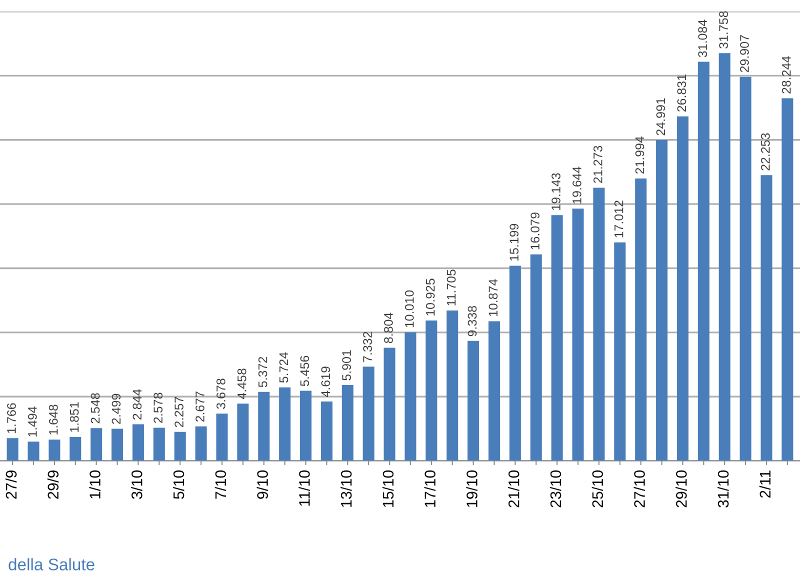  Describe the element at coordinates (94, 484) in the screenshot. I see `x-tick-label: 1/10` at that location.